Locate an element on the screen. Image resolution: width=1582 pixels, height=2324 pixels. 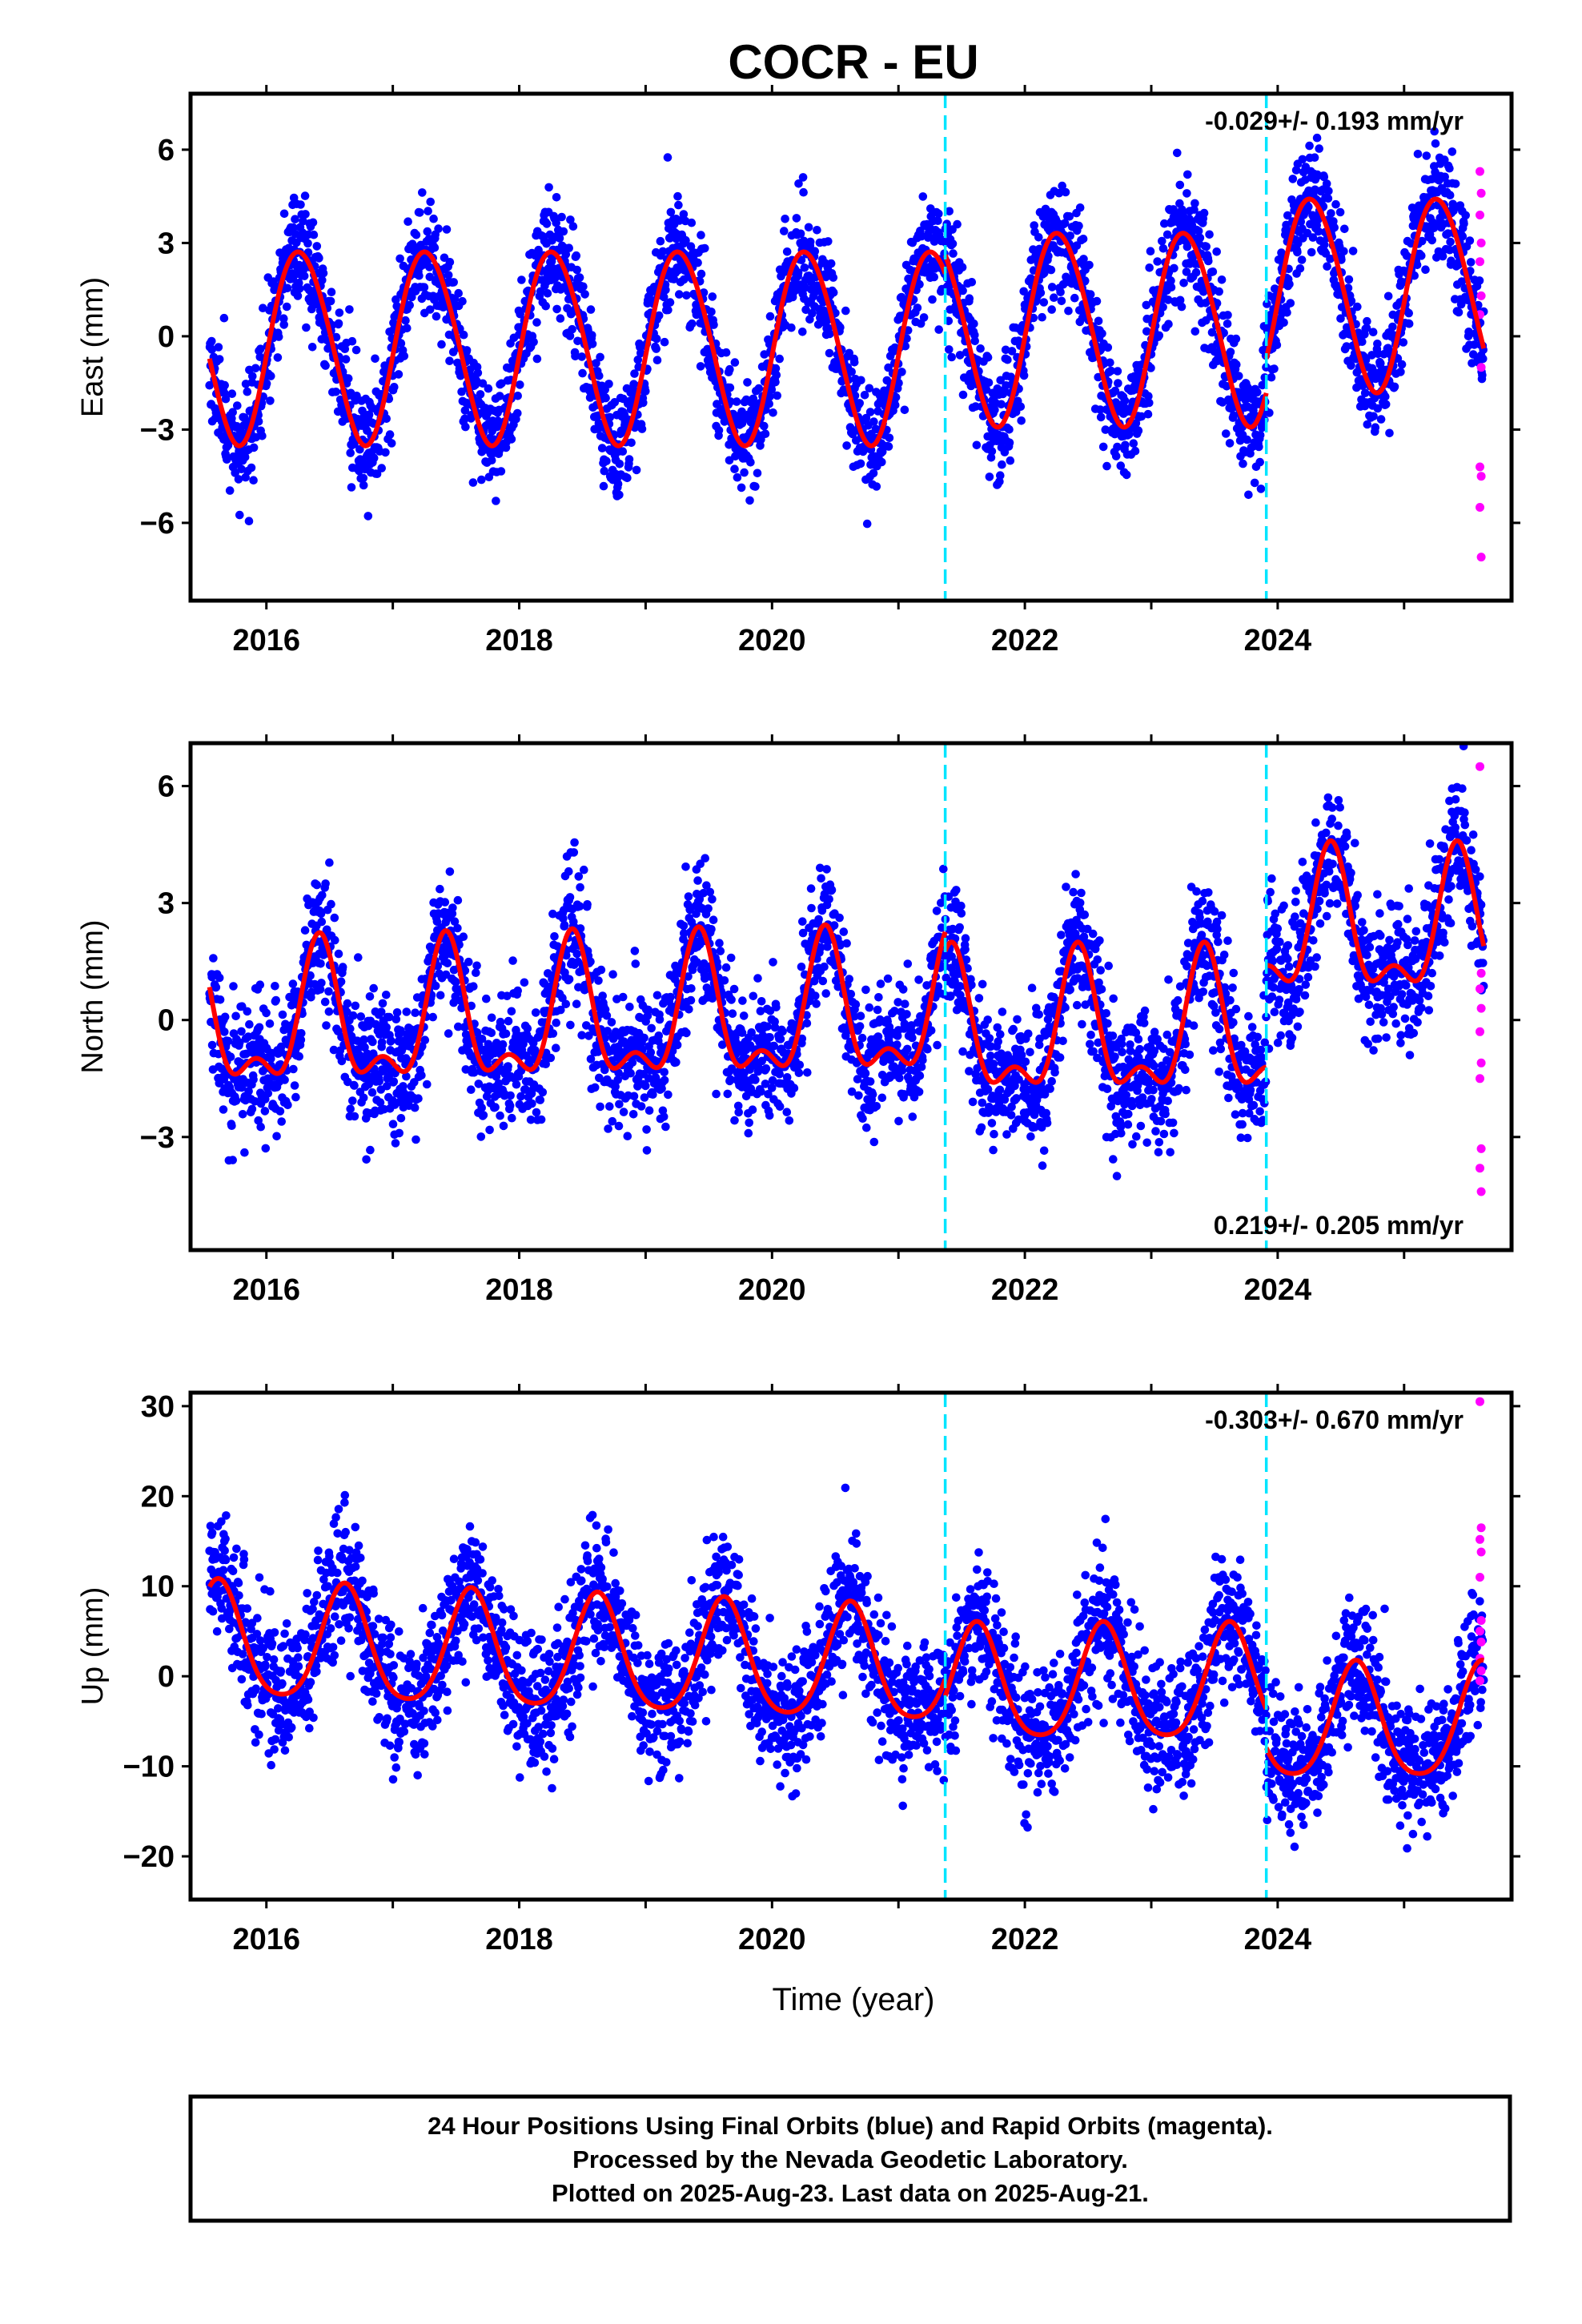
x-tick-label: 2020 is located at coordinates (772, 640).